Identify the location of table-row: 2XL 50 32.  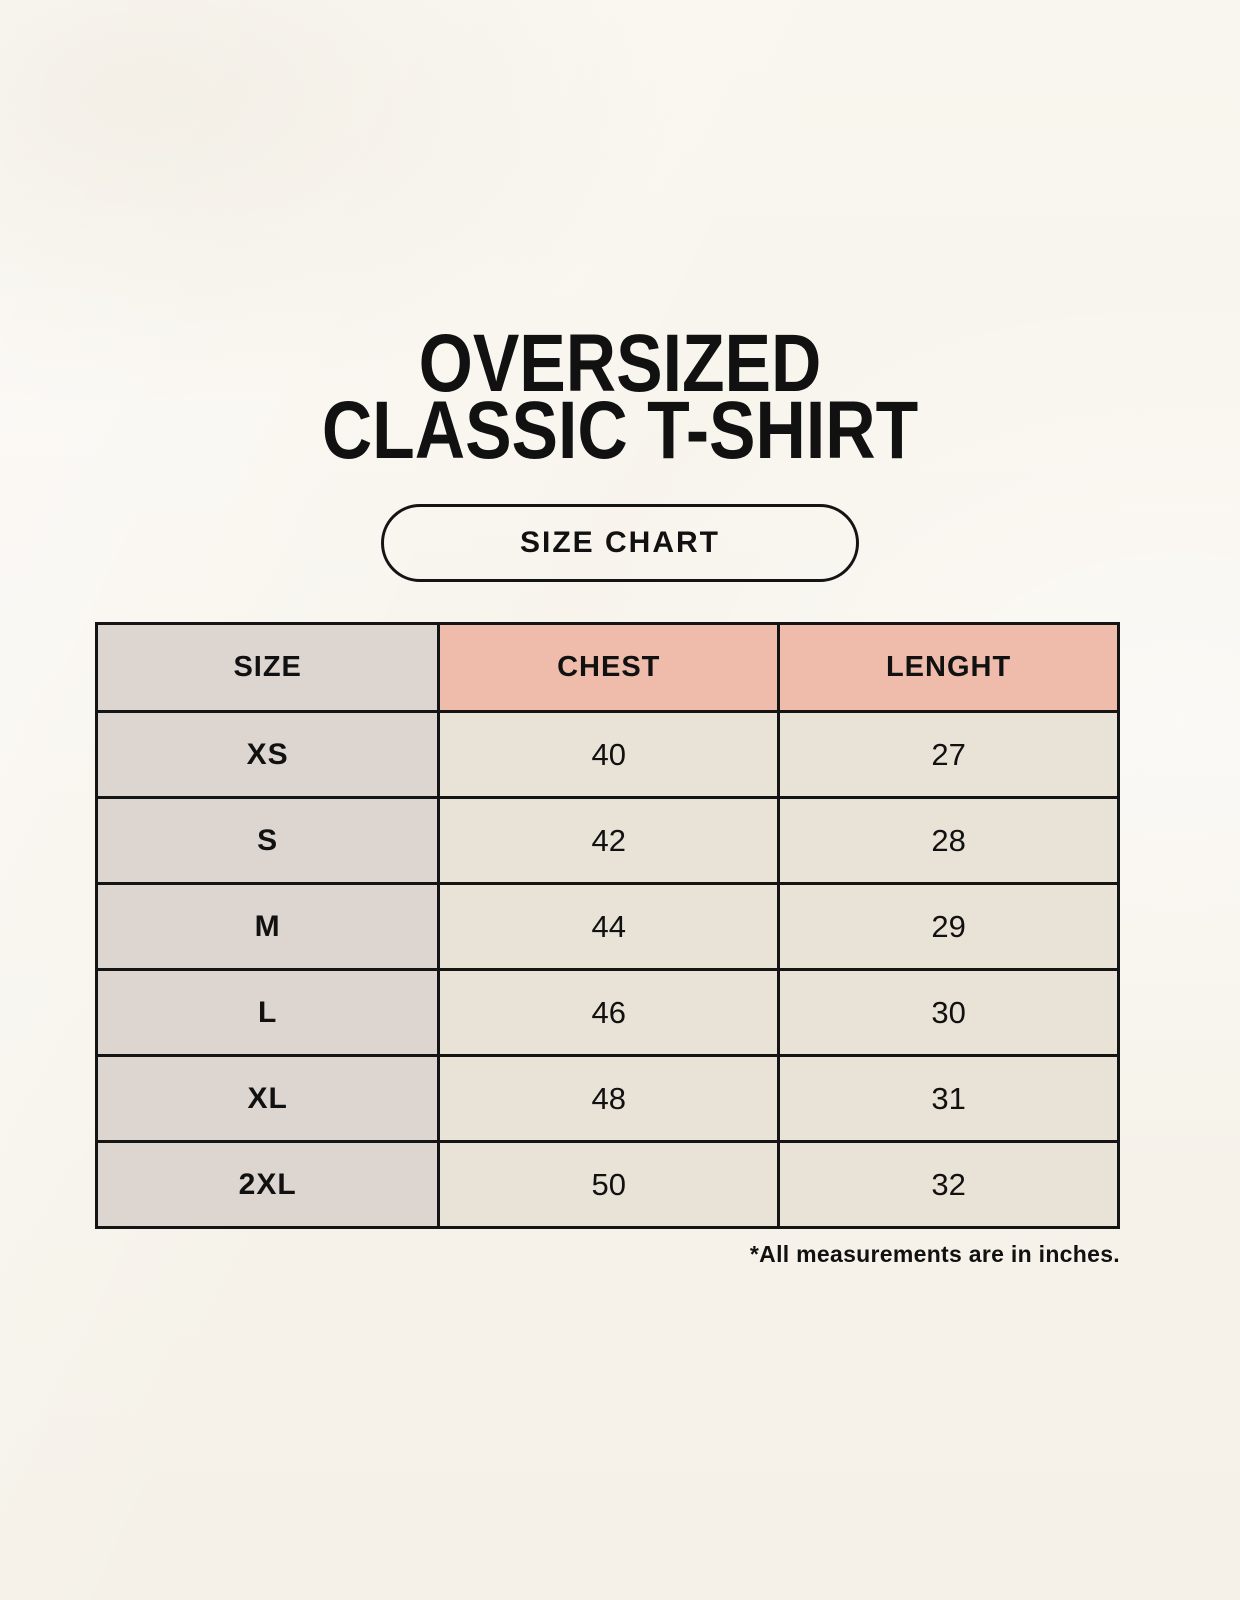
(607, 1185).